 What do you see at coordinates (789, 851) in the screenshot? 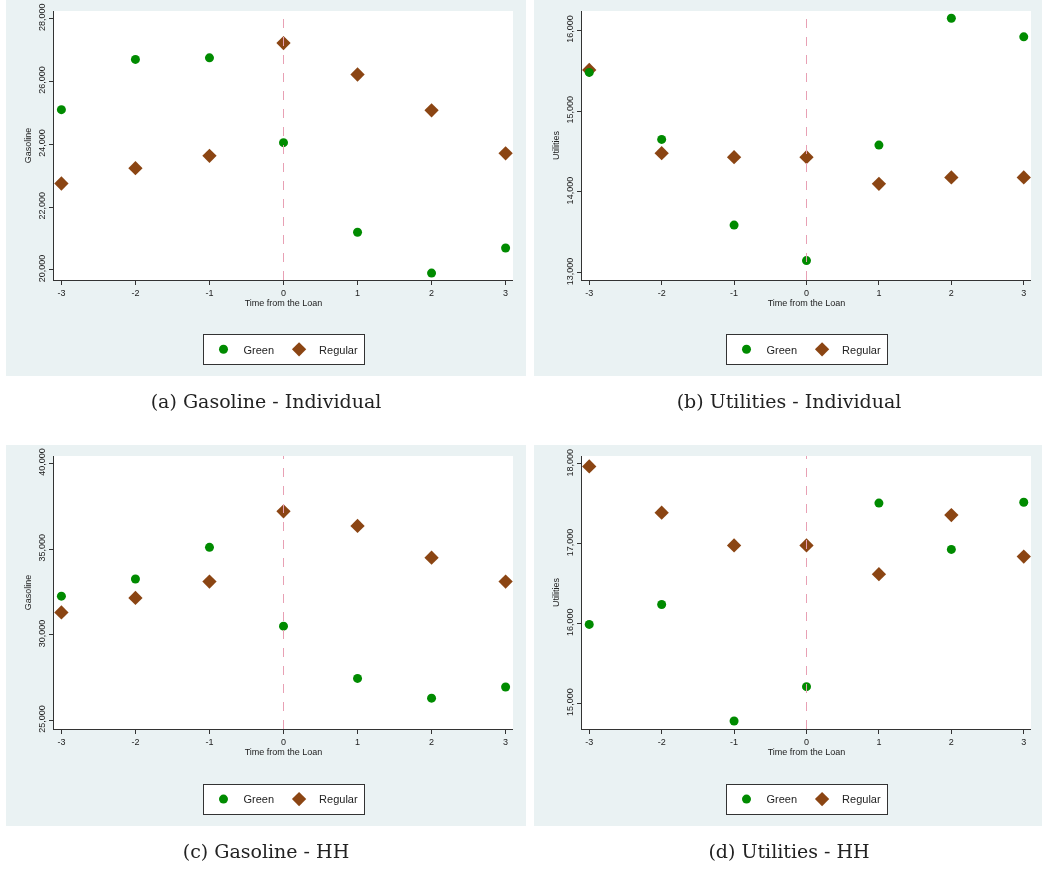
I see `text: (d) Utilities - HH` at bounding box center [789, 851].